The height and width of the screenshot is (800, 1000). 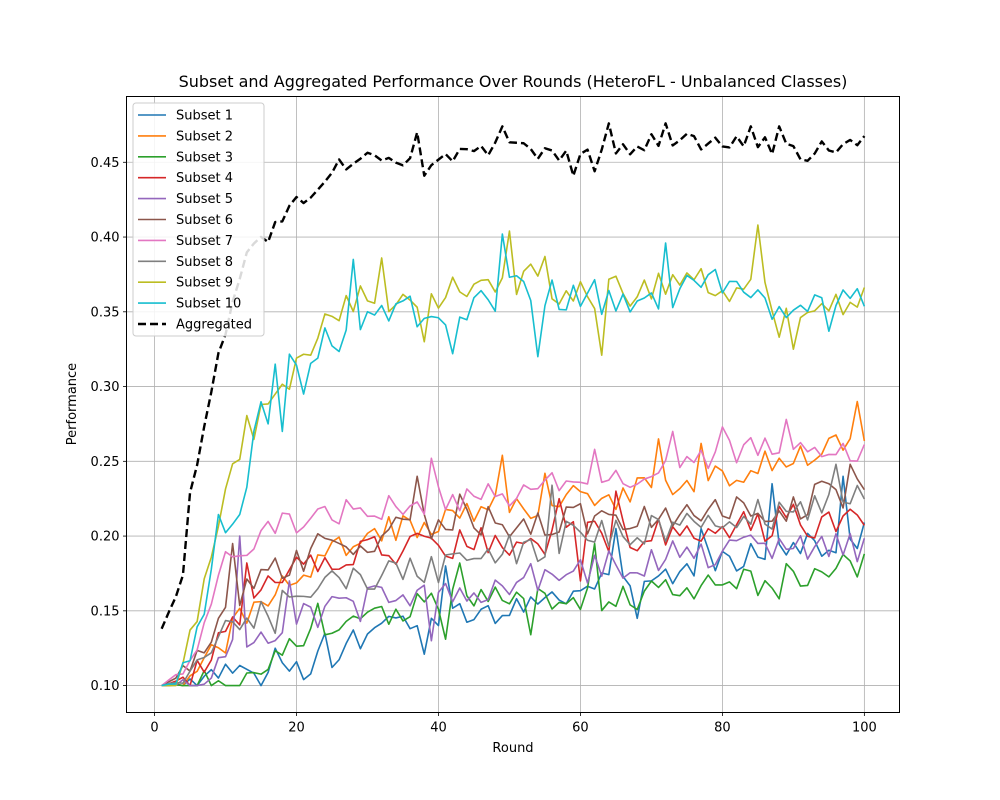 I want to click on legend-label: Subset 9, so click(x=204, y=283).